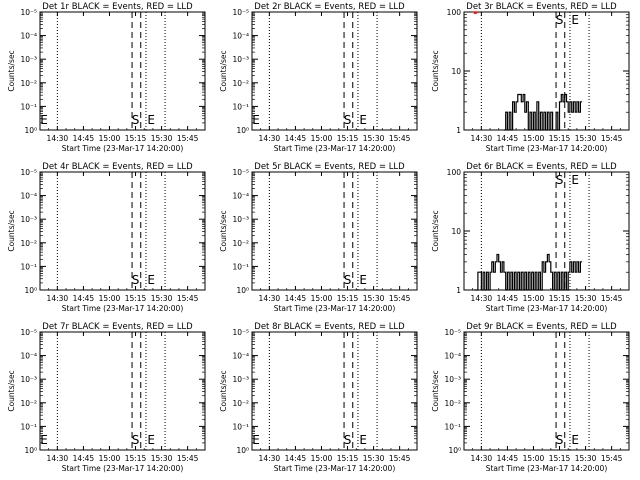 The width and height of the screenshot is (640, 480). What do you see at coordinates (454, 12) in the screenshot?
I see `y-tick-label: 100` at bounding box center [454, 12].